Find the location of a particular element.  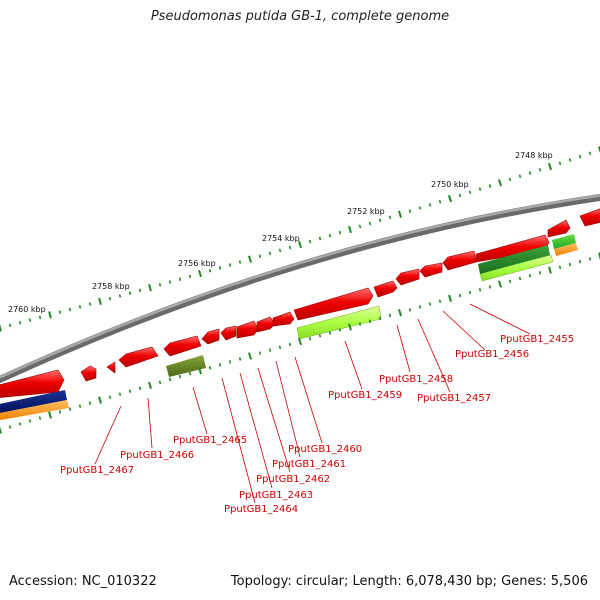

feature-dark-green is located at coordinates (514, 259).